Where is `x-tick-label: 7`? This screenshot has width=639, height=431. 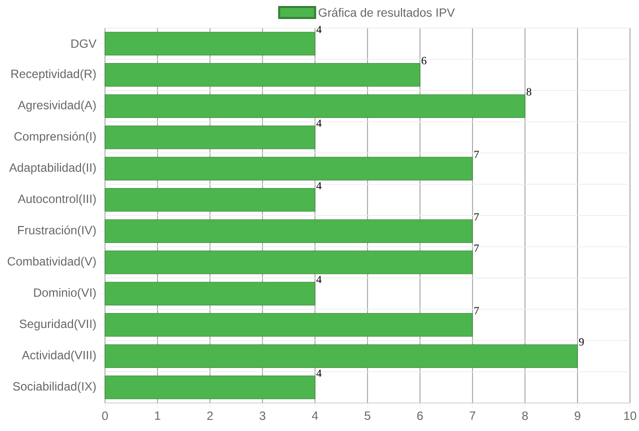
x-tick-label: 7 is located at coordinates (473, 416).